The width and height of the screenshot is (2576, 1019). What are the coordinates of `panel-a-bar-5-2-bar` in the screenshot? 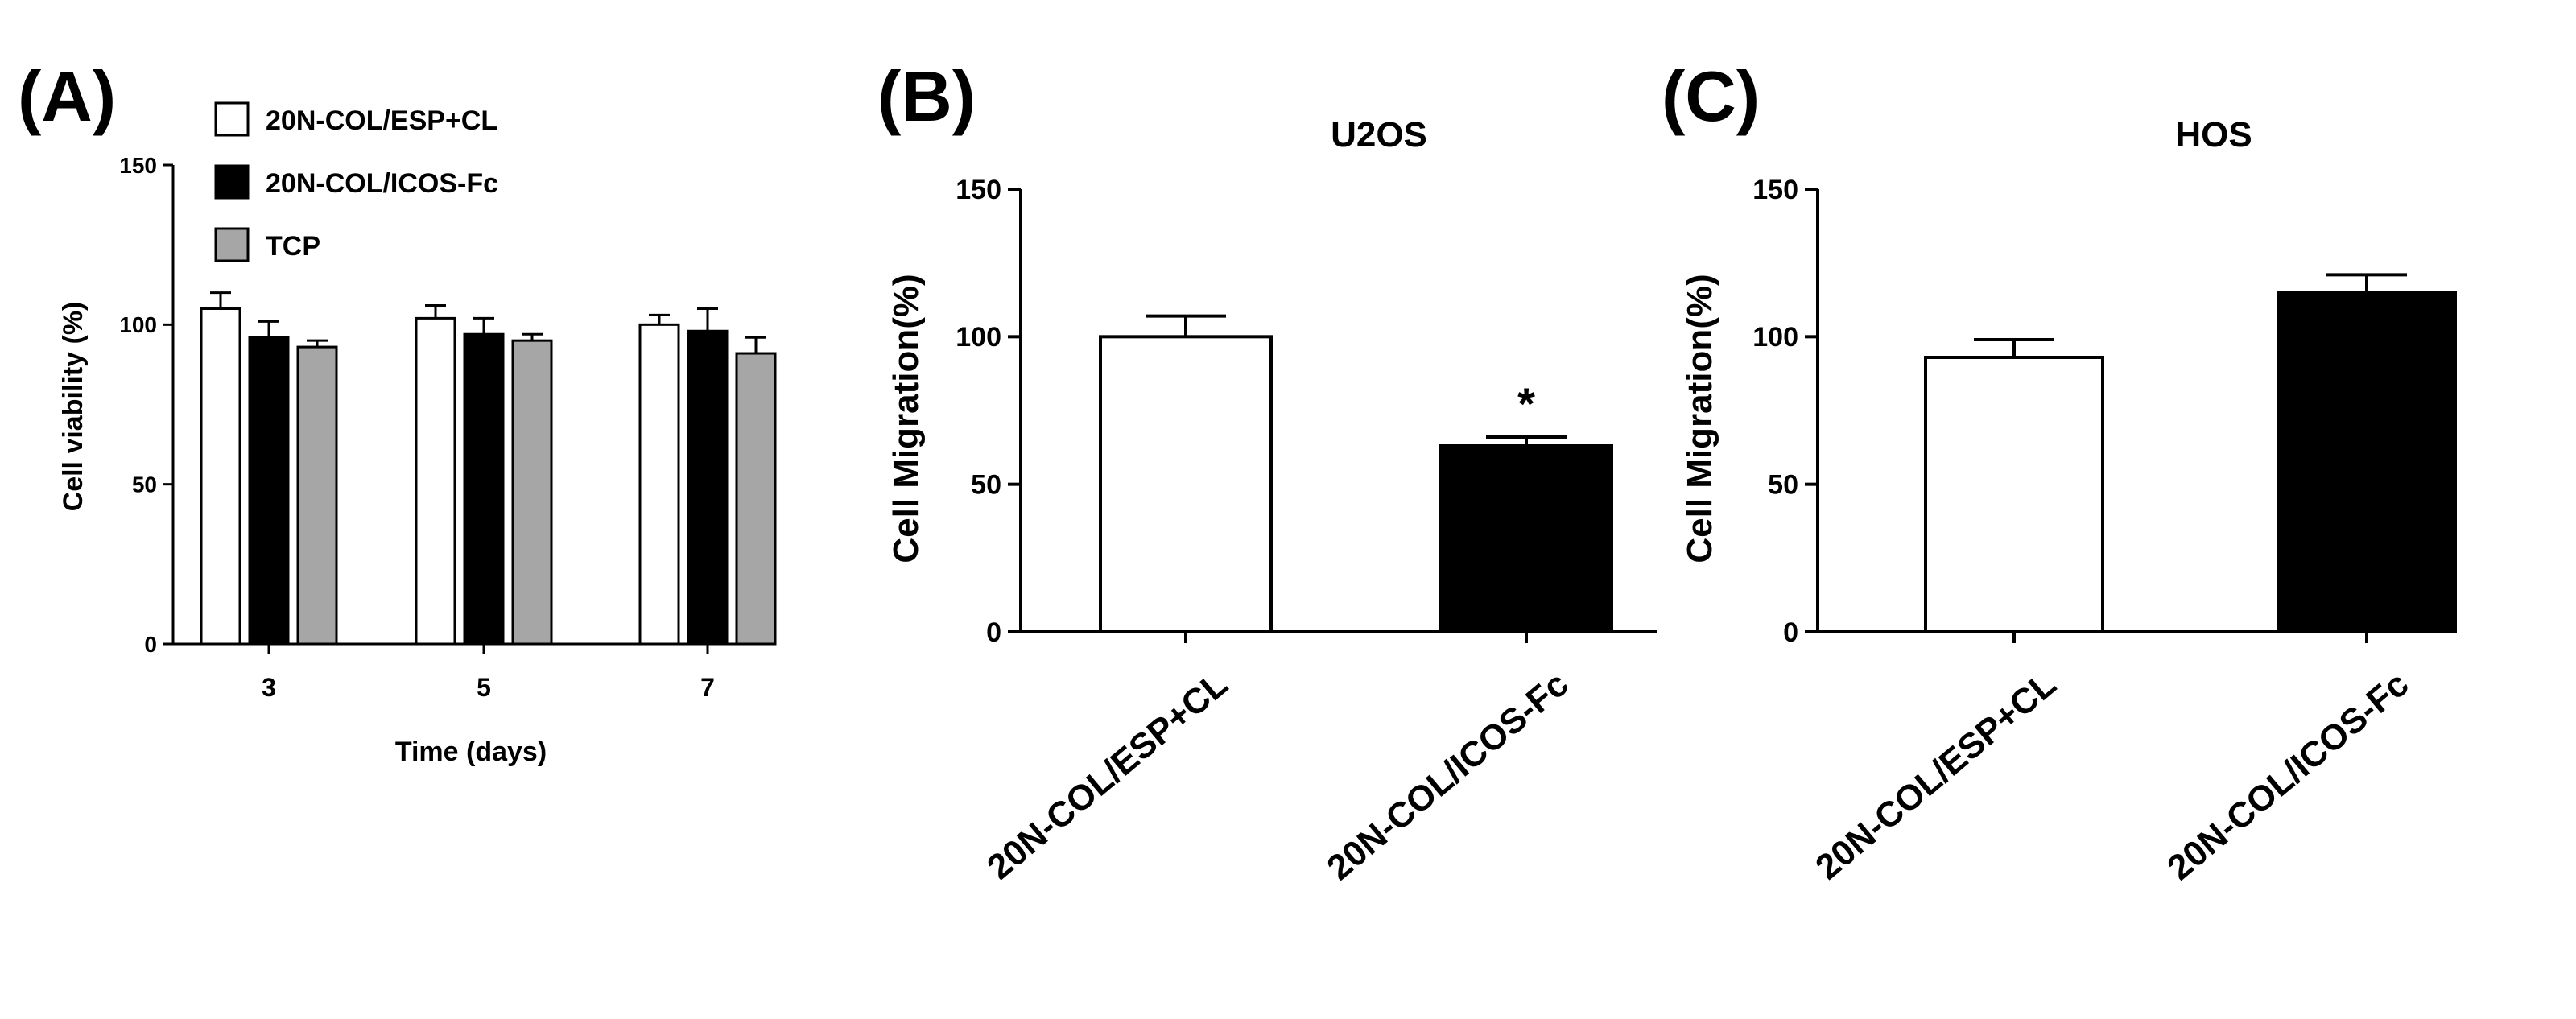 It's located at (532, 492).